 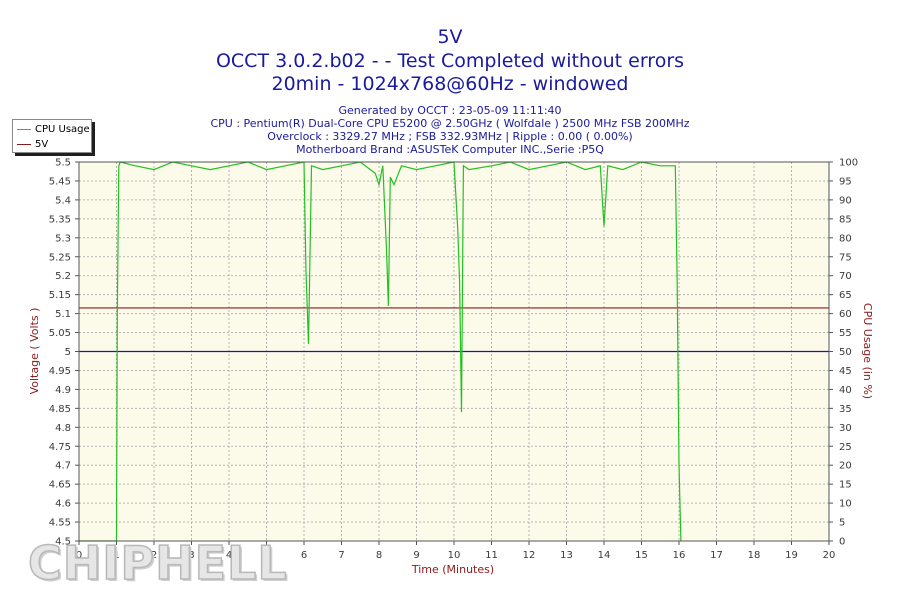 What do you see at coordinates (454, 555) in the screenshot?
I see `x-tick-label: 10` at bounding box center [454, 555].